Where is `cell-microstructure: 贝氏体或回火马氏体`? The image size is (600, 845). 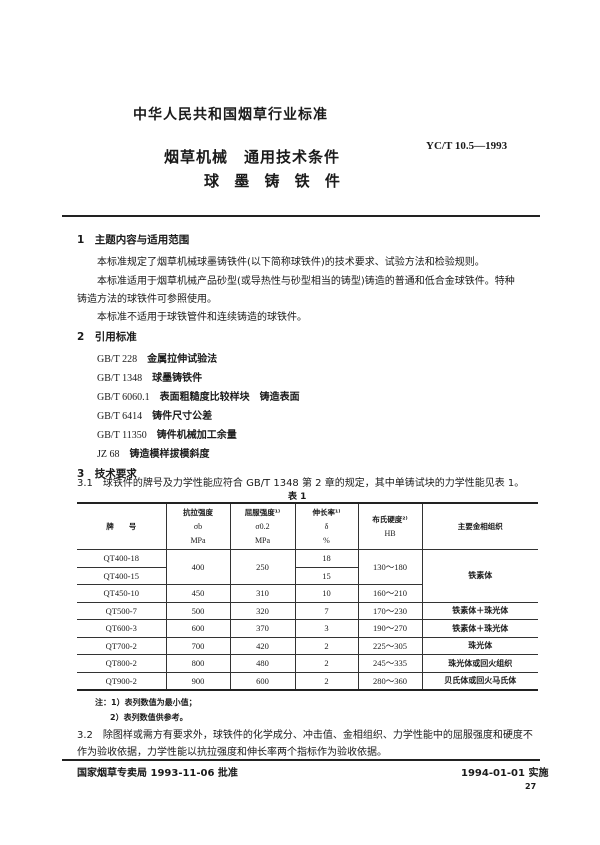
cell-microstructure: 贝氏体或回火马氏体 is located at coordinates (479, 681).